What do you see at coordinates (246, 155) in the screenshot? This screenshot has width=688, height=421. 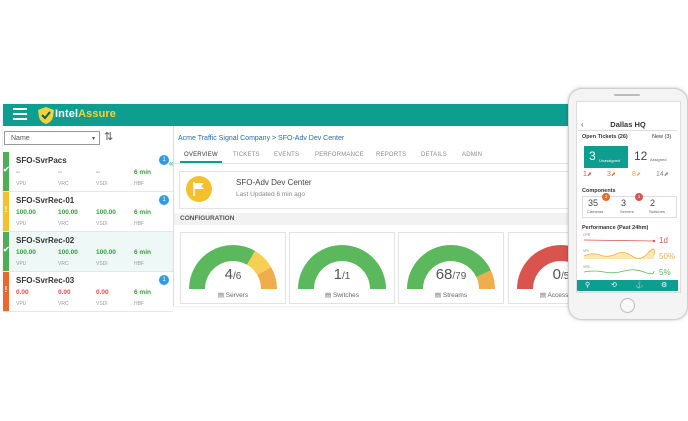 I see `tab-tickets: TICKETS` at bounding box center [246, 155].